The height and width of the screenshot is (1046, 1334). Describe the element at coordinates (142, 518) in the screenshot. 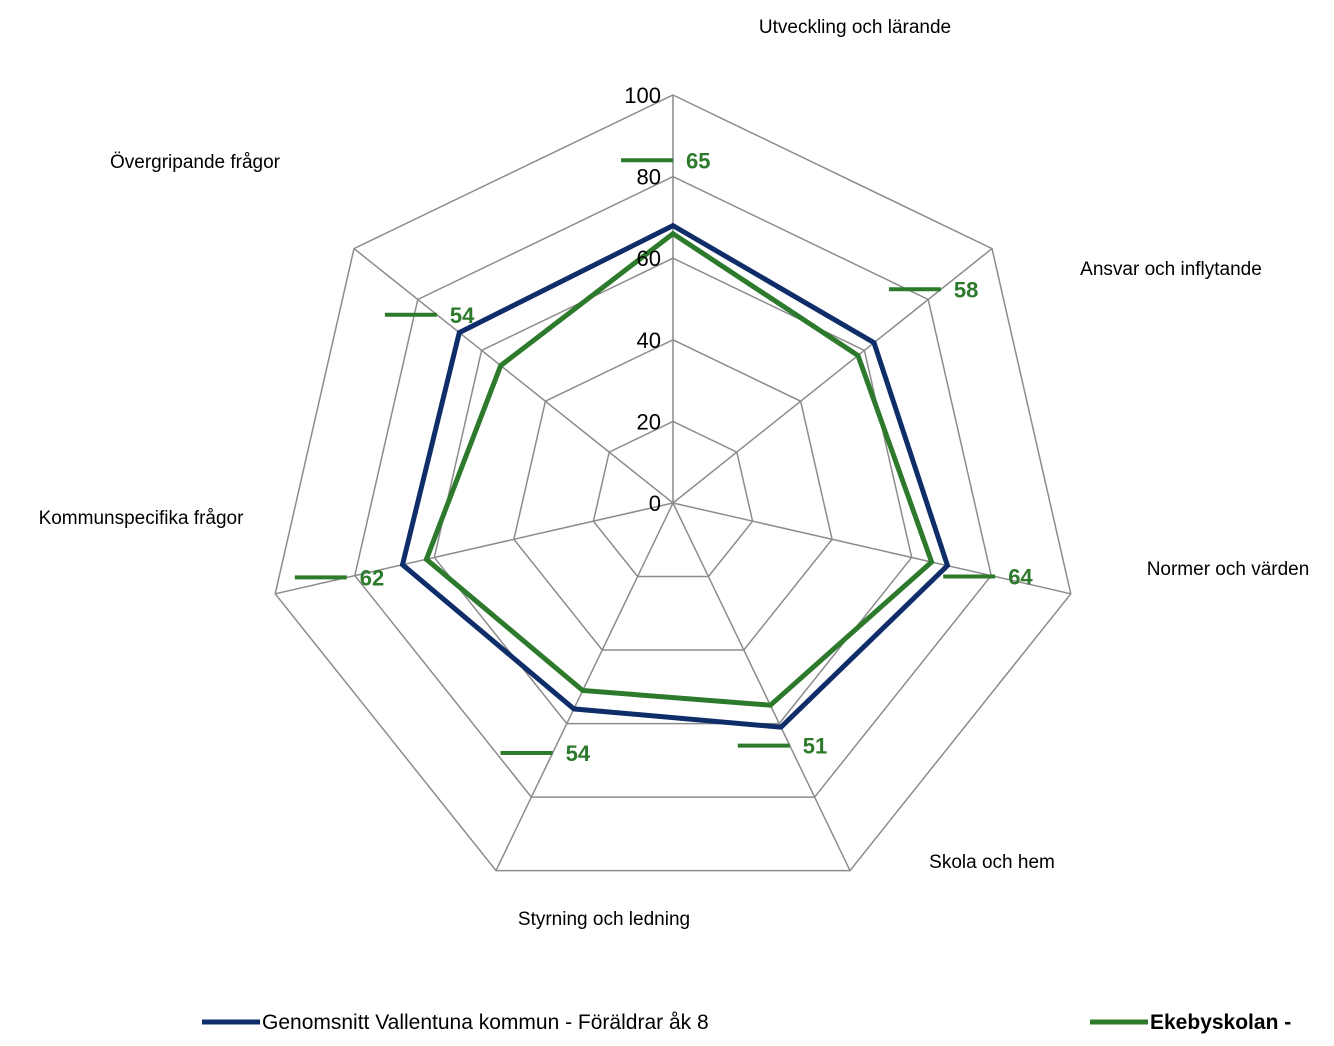

I see `category-label: Kommunspecifika frågor` at that location.